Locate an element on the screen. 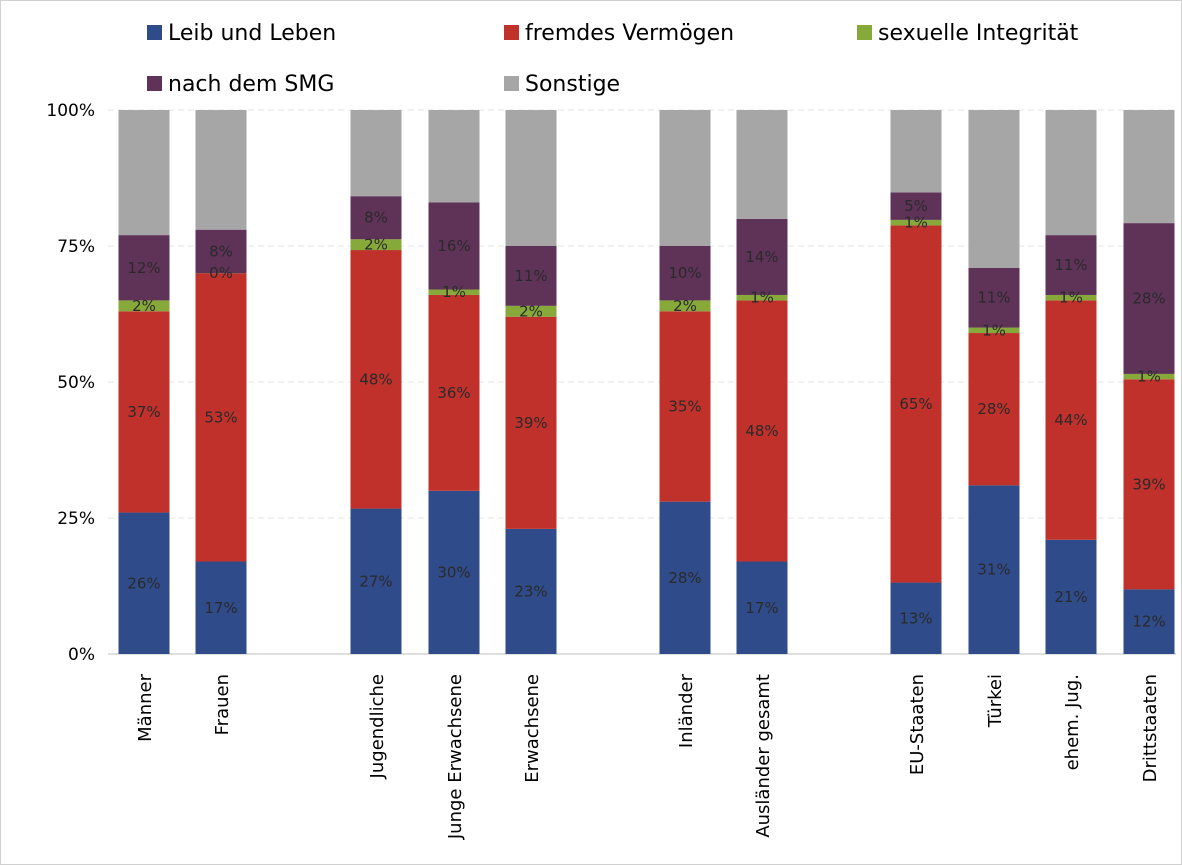 This screenshot has width=1182, height=865. bar-sonstige-eu-staaten is located at coordinates (916, 151).